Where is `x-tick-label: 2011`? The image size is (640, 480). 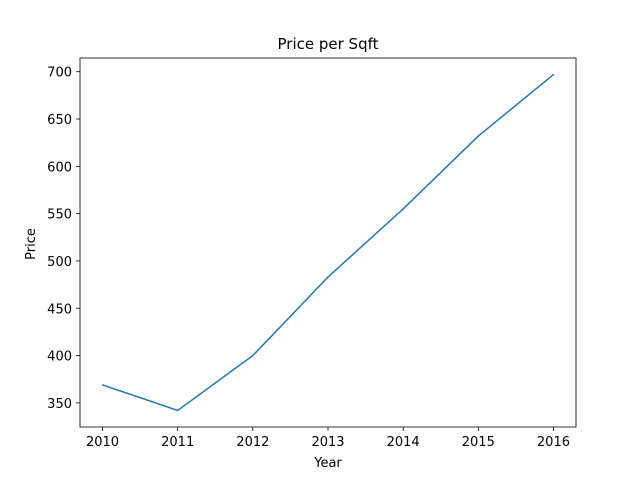
x-tick-label: 2011 is located at coordinates (177, 442).